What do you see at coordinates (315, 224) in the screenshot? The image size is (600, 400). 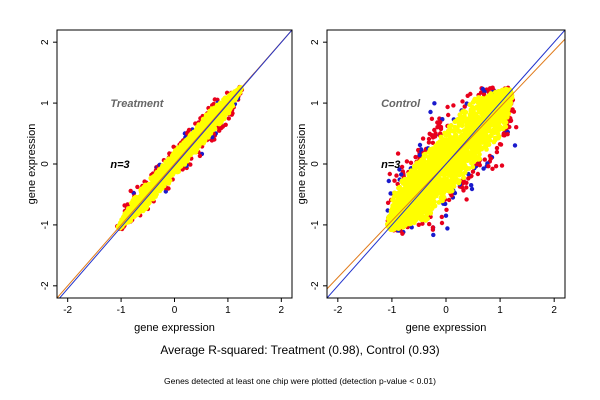 I see `y-tick-label: -1` at bounding box center [315, 224].